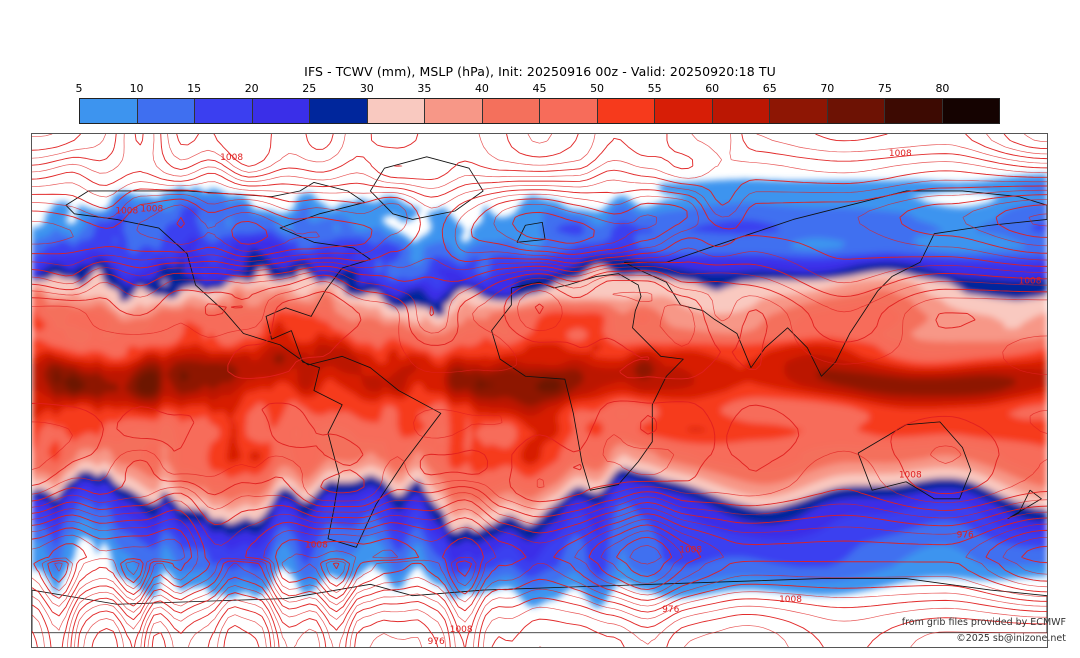  What do you see at coordinates (424, 88) in the screenshot?
I see `colorbar-tick-35: 35` at bounding box center [424, 88].